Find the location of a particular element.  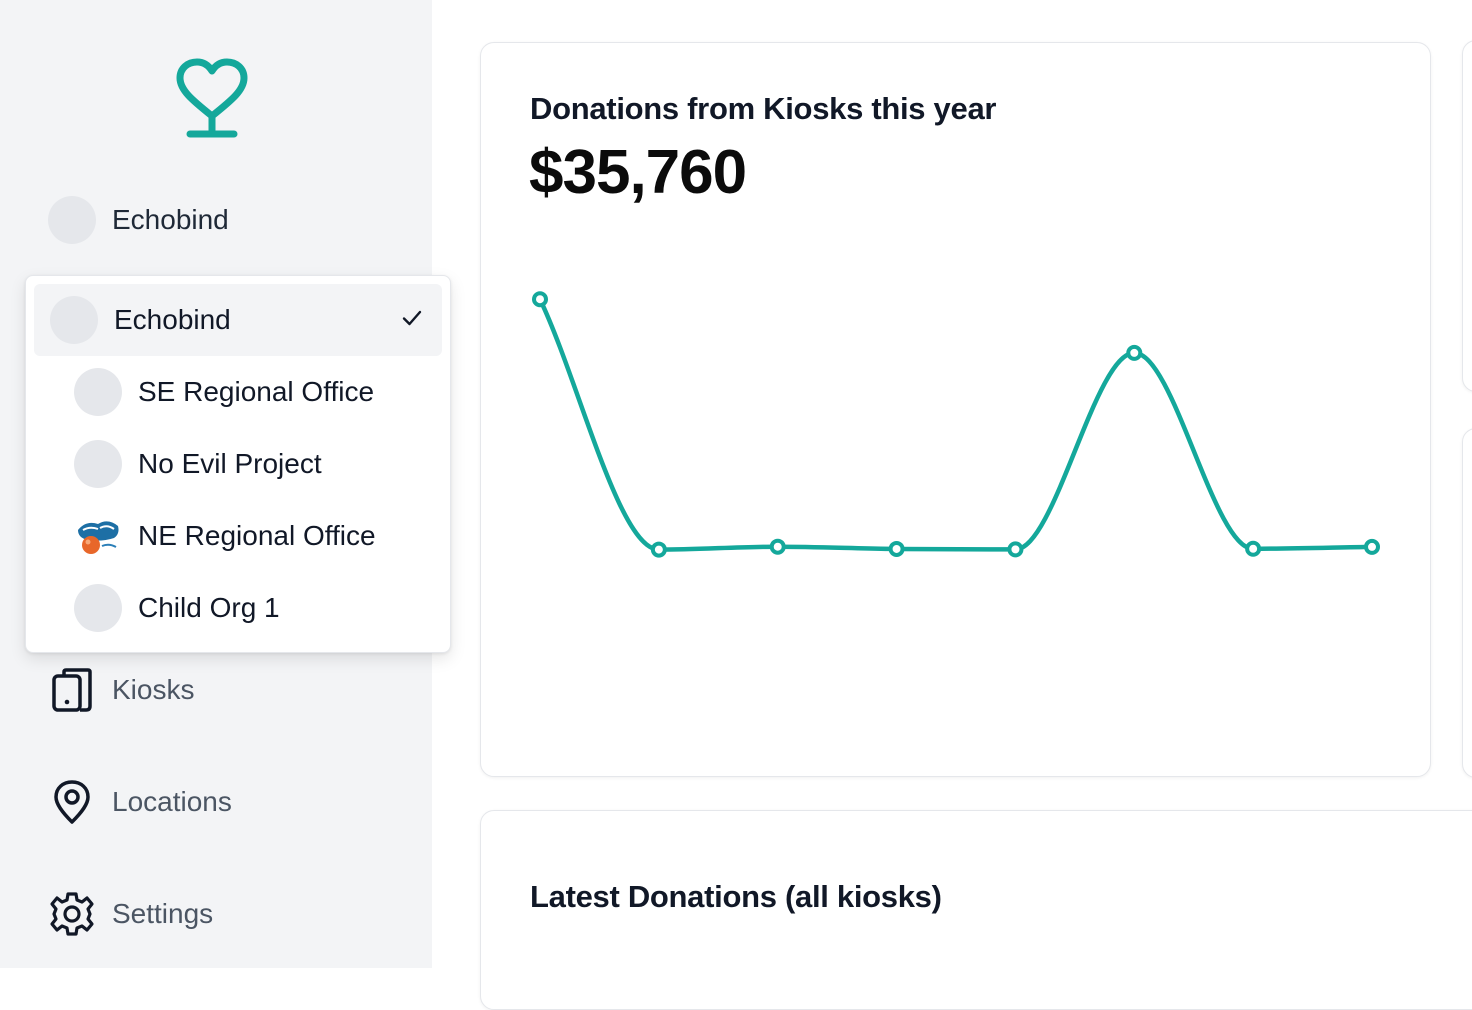

nav-item-kiosks: Kiosks is located at coordinates (121, 690).